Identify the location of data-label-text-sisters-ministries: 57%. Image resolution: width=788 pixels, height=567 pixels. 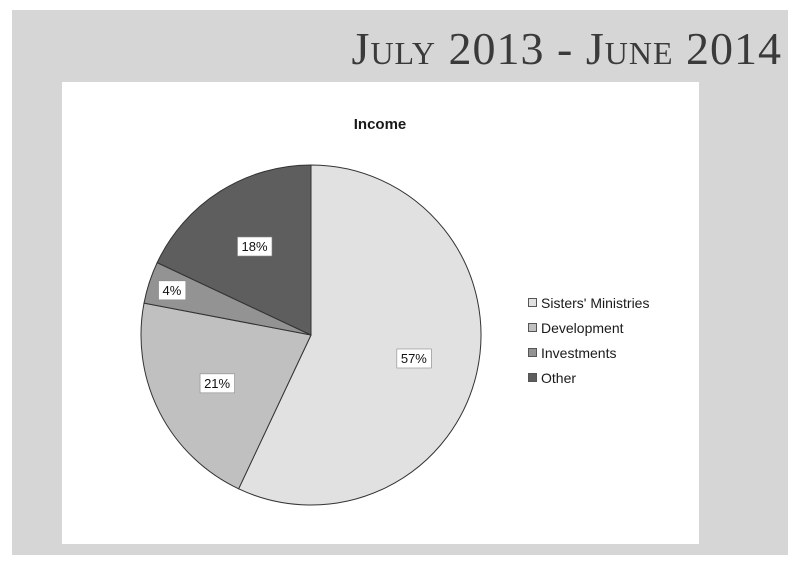
(414, 358).